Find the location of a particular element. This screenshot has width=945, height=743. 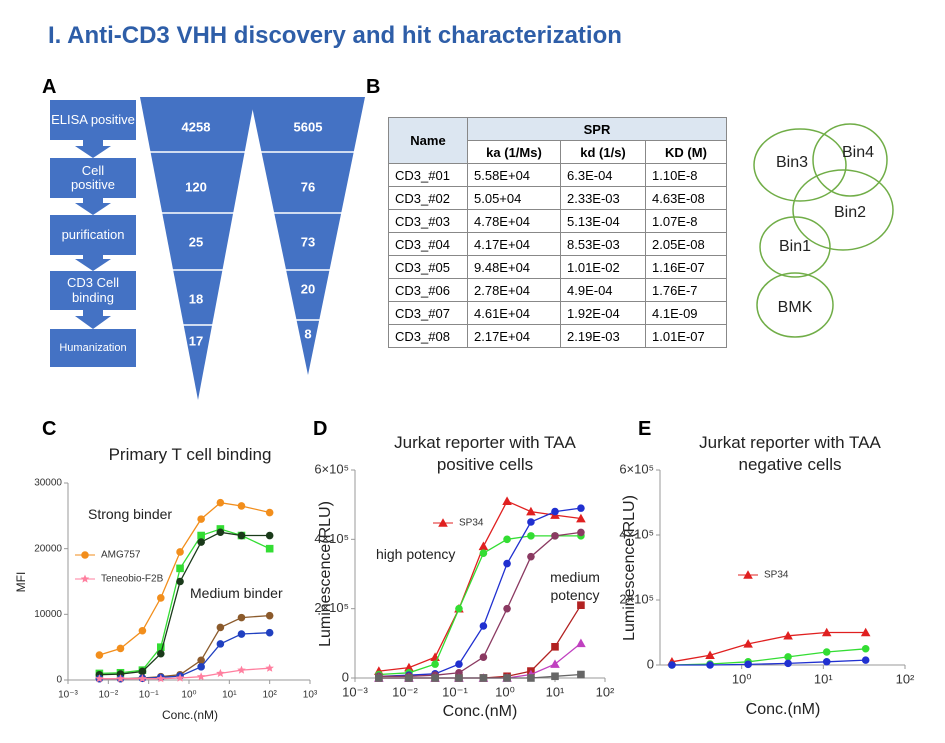

header-cell: ka (1/Ms) is located at coordinates (514, 152).